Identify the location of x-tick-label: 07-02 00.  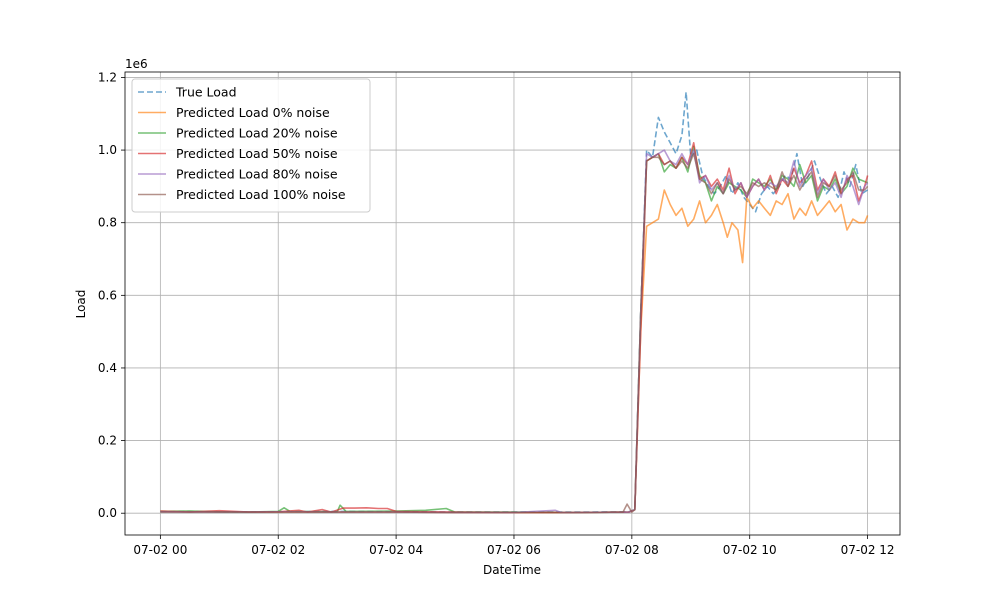
(160, 550).